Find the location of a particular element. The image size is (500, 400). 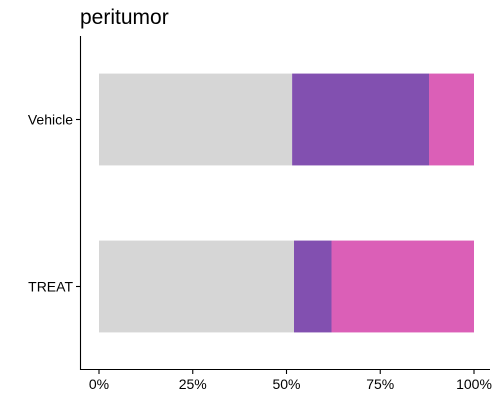

x-tick-label: 75% is located at coordinates (380, 384).